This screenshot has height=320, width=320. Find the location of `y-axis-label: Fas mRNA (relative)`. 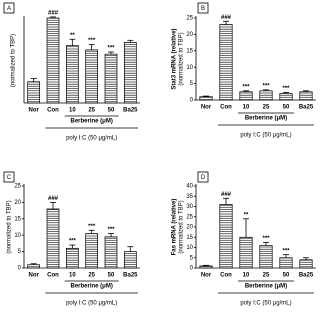

y-axis-label: Fas mRNA (relative) is located at coordinates (175, 227).